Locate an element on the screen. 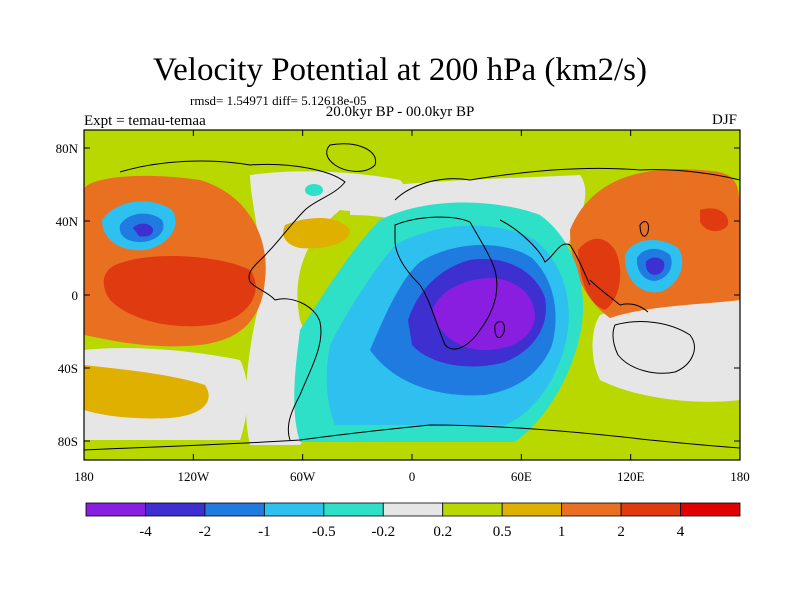  colorbar-label: -2 is located at coordinates (205, 532).